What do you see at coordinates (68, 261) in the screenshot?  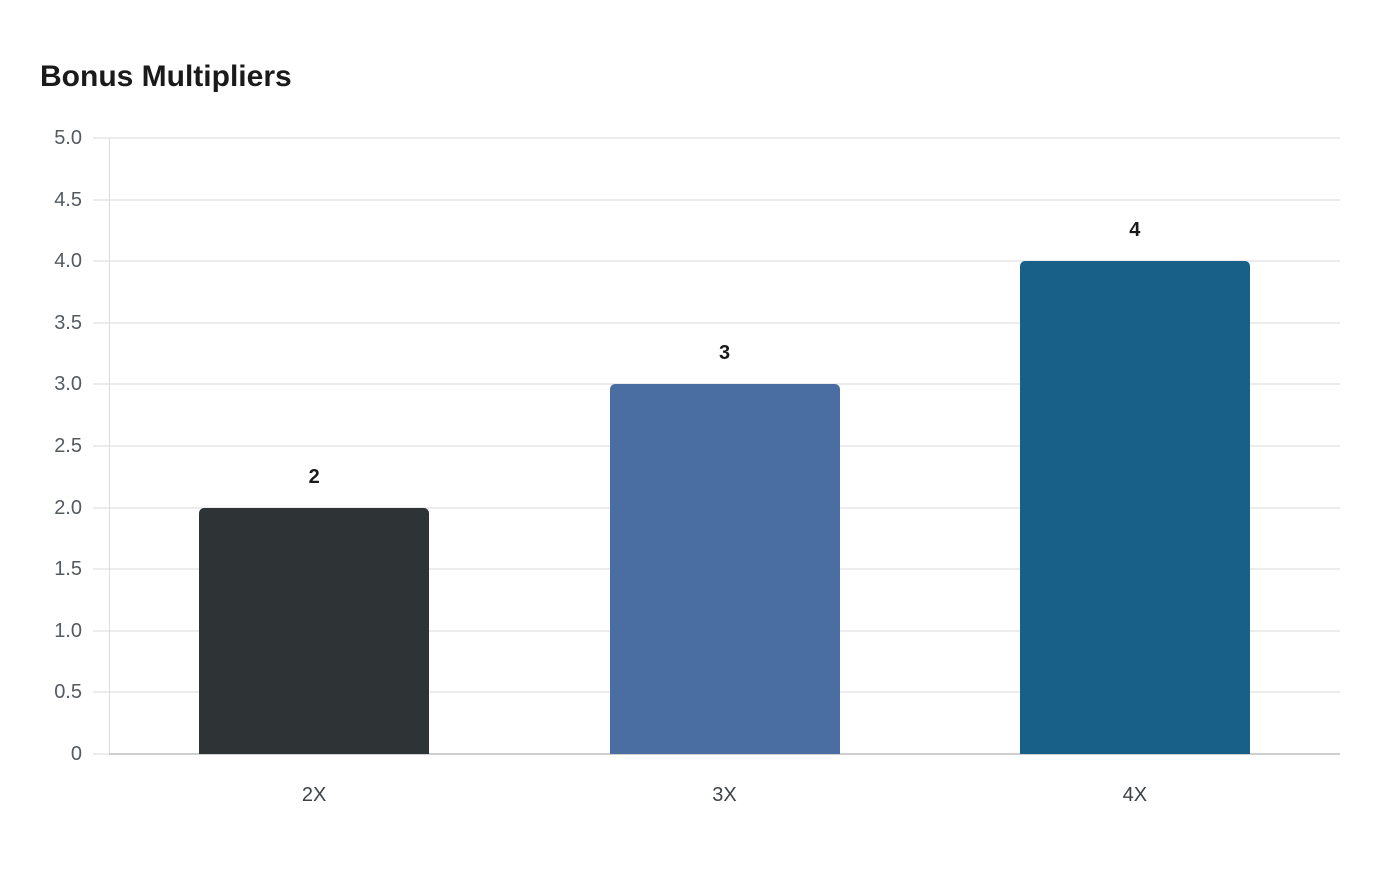 I see `y-tick-label: 4.0` at bounding box center [68, 261].